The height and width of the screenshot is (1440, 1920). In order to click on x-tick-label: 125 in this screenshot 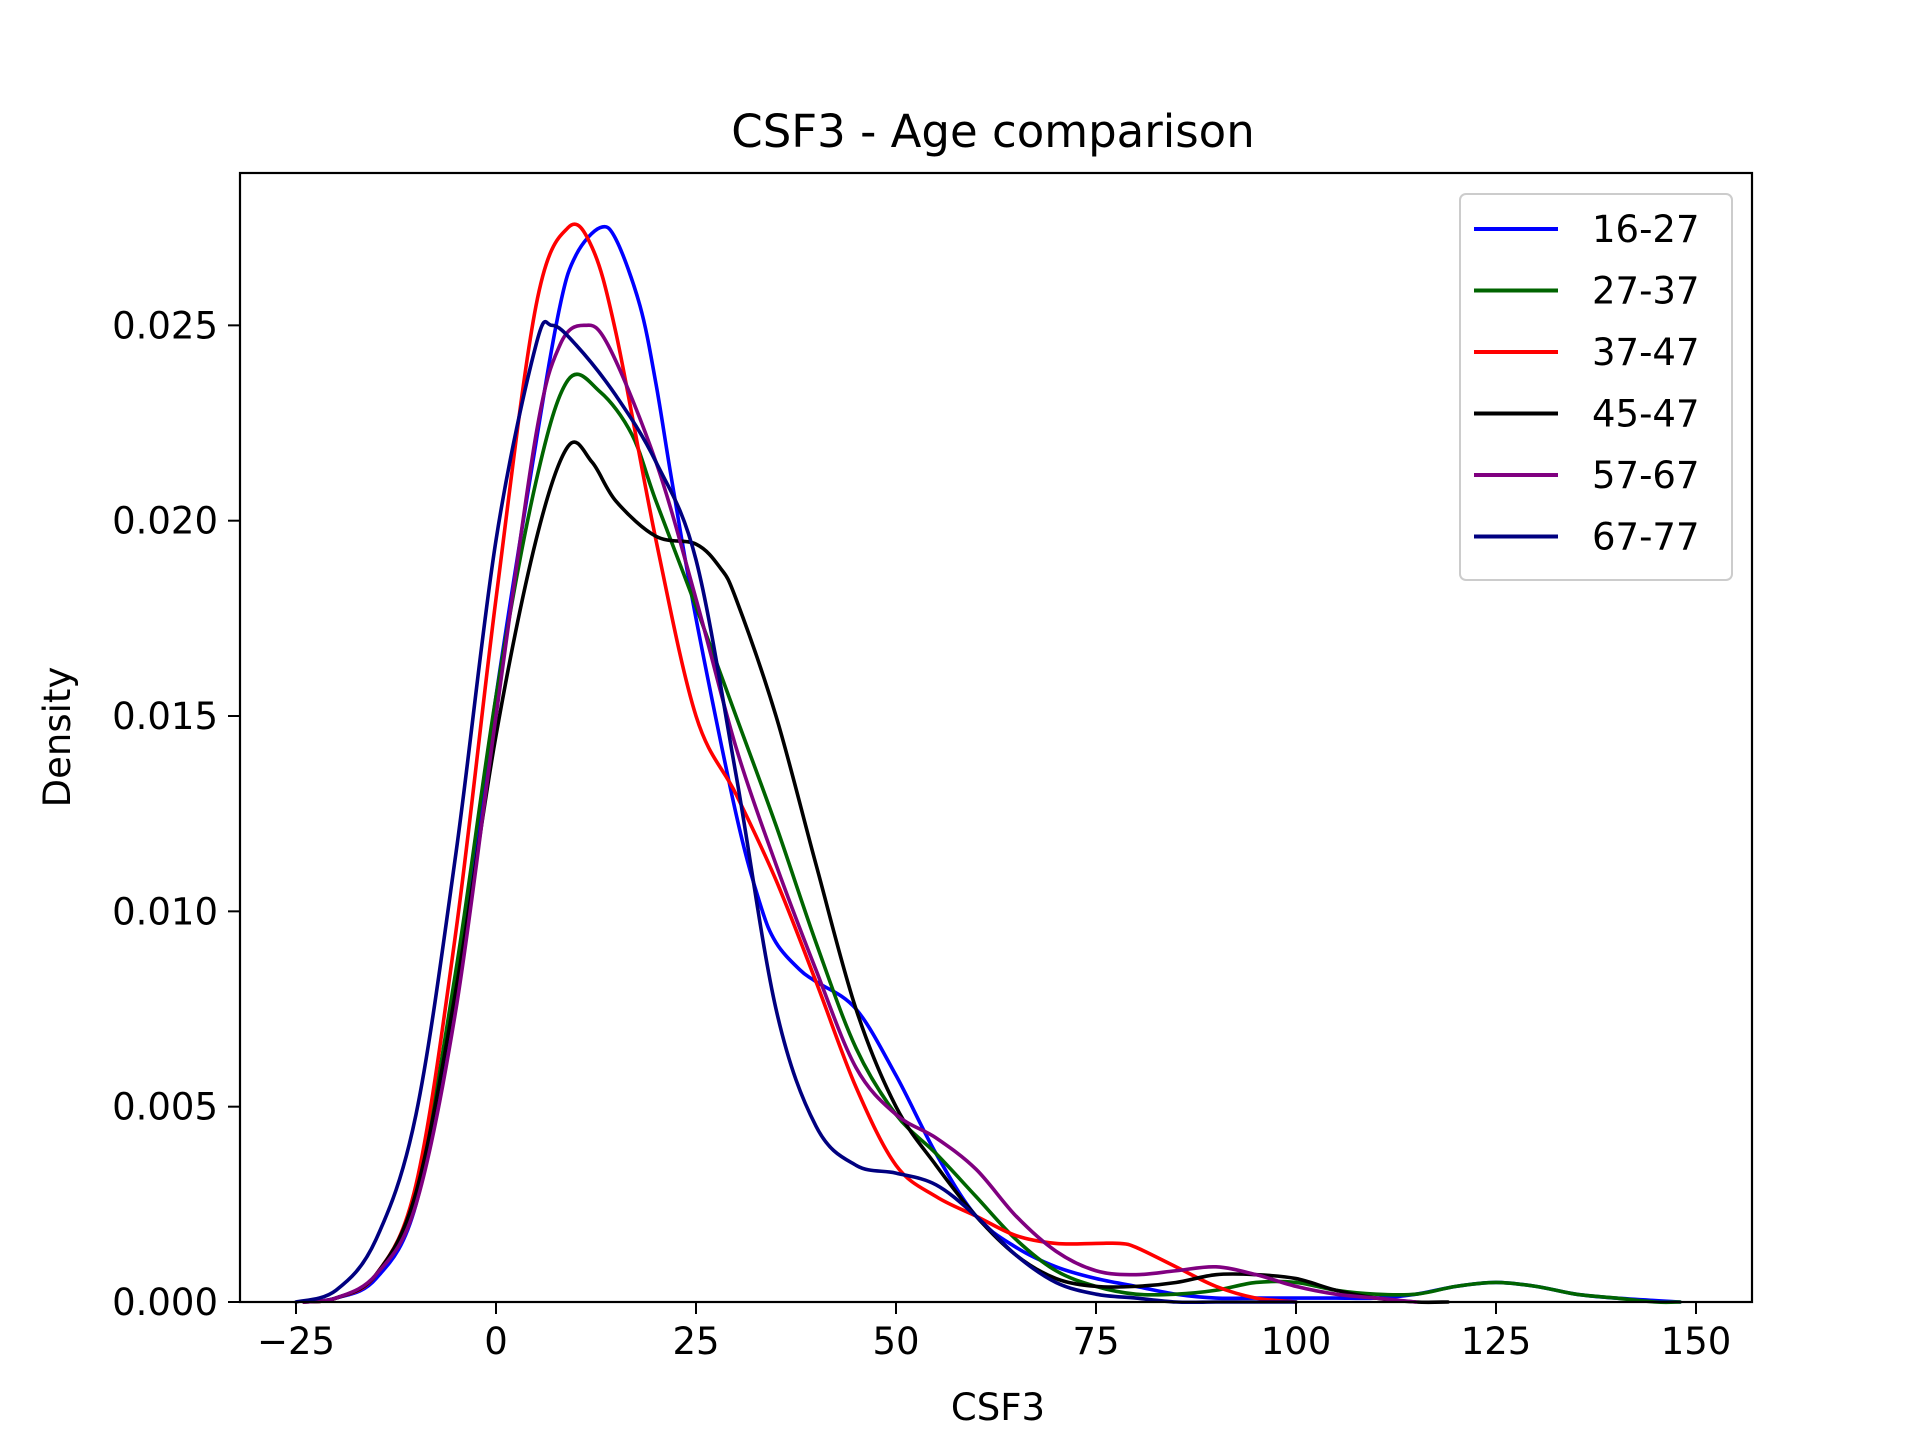, I will do `click(1496, 1341)`.